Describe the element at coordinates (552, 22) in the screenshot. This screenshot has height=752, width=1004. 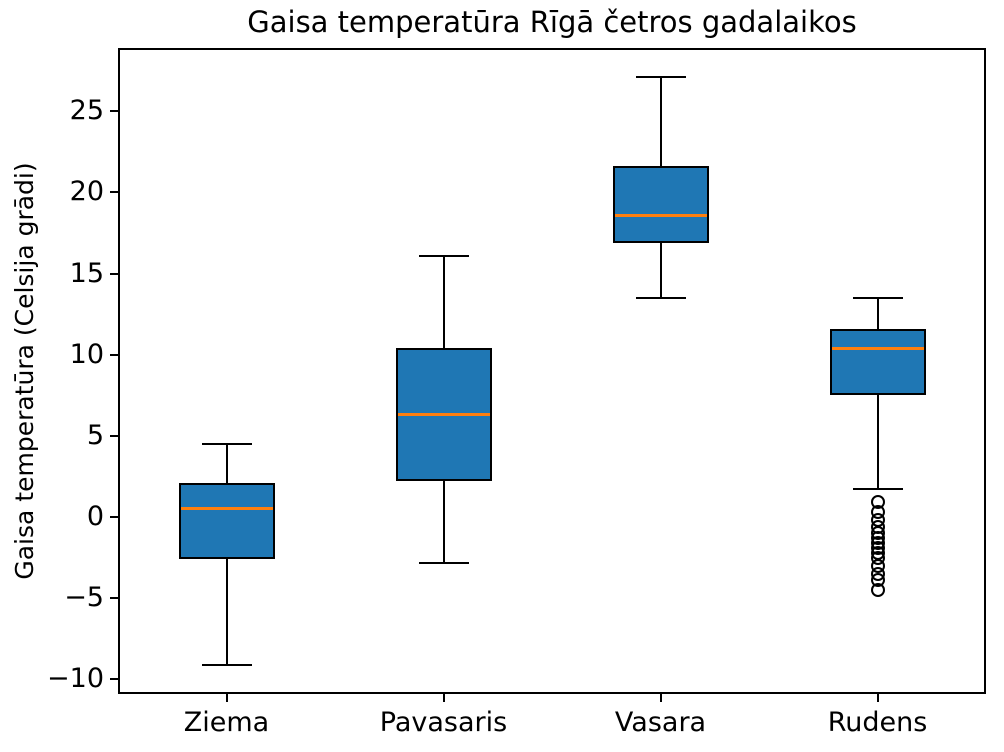
I see `chart-title: Gaisa temperatūra Rīgā četros gadalaikos` at that location.